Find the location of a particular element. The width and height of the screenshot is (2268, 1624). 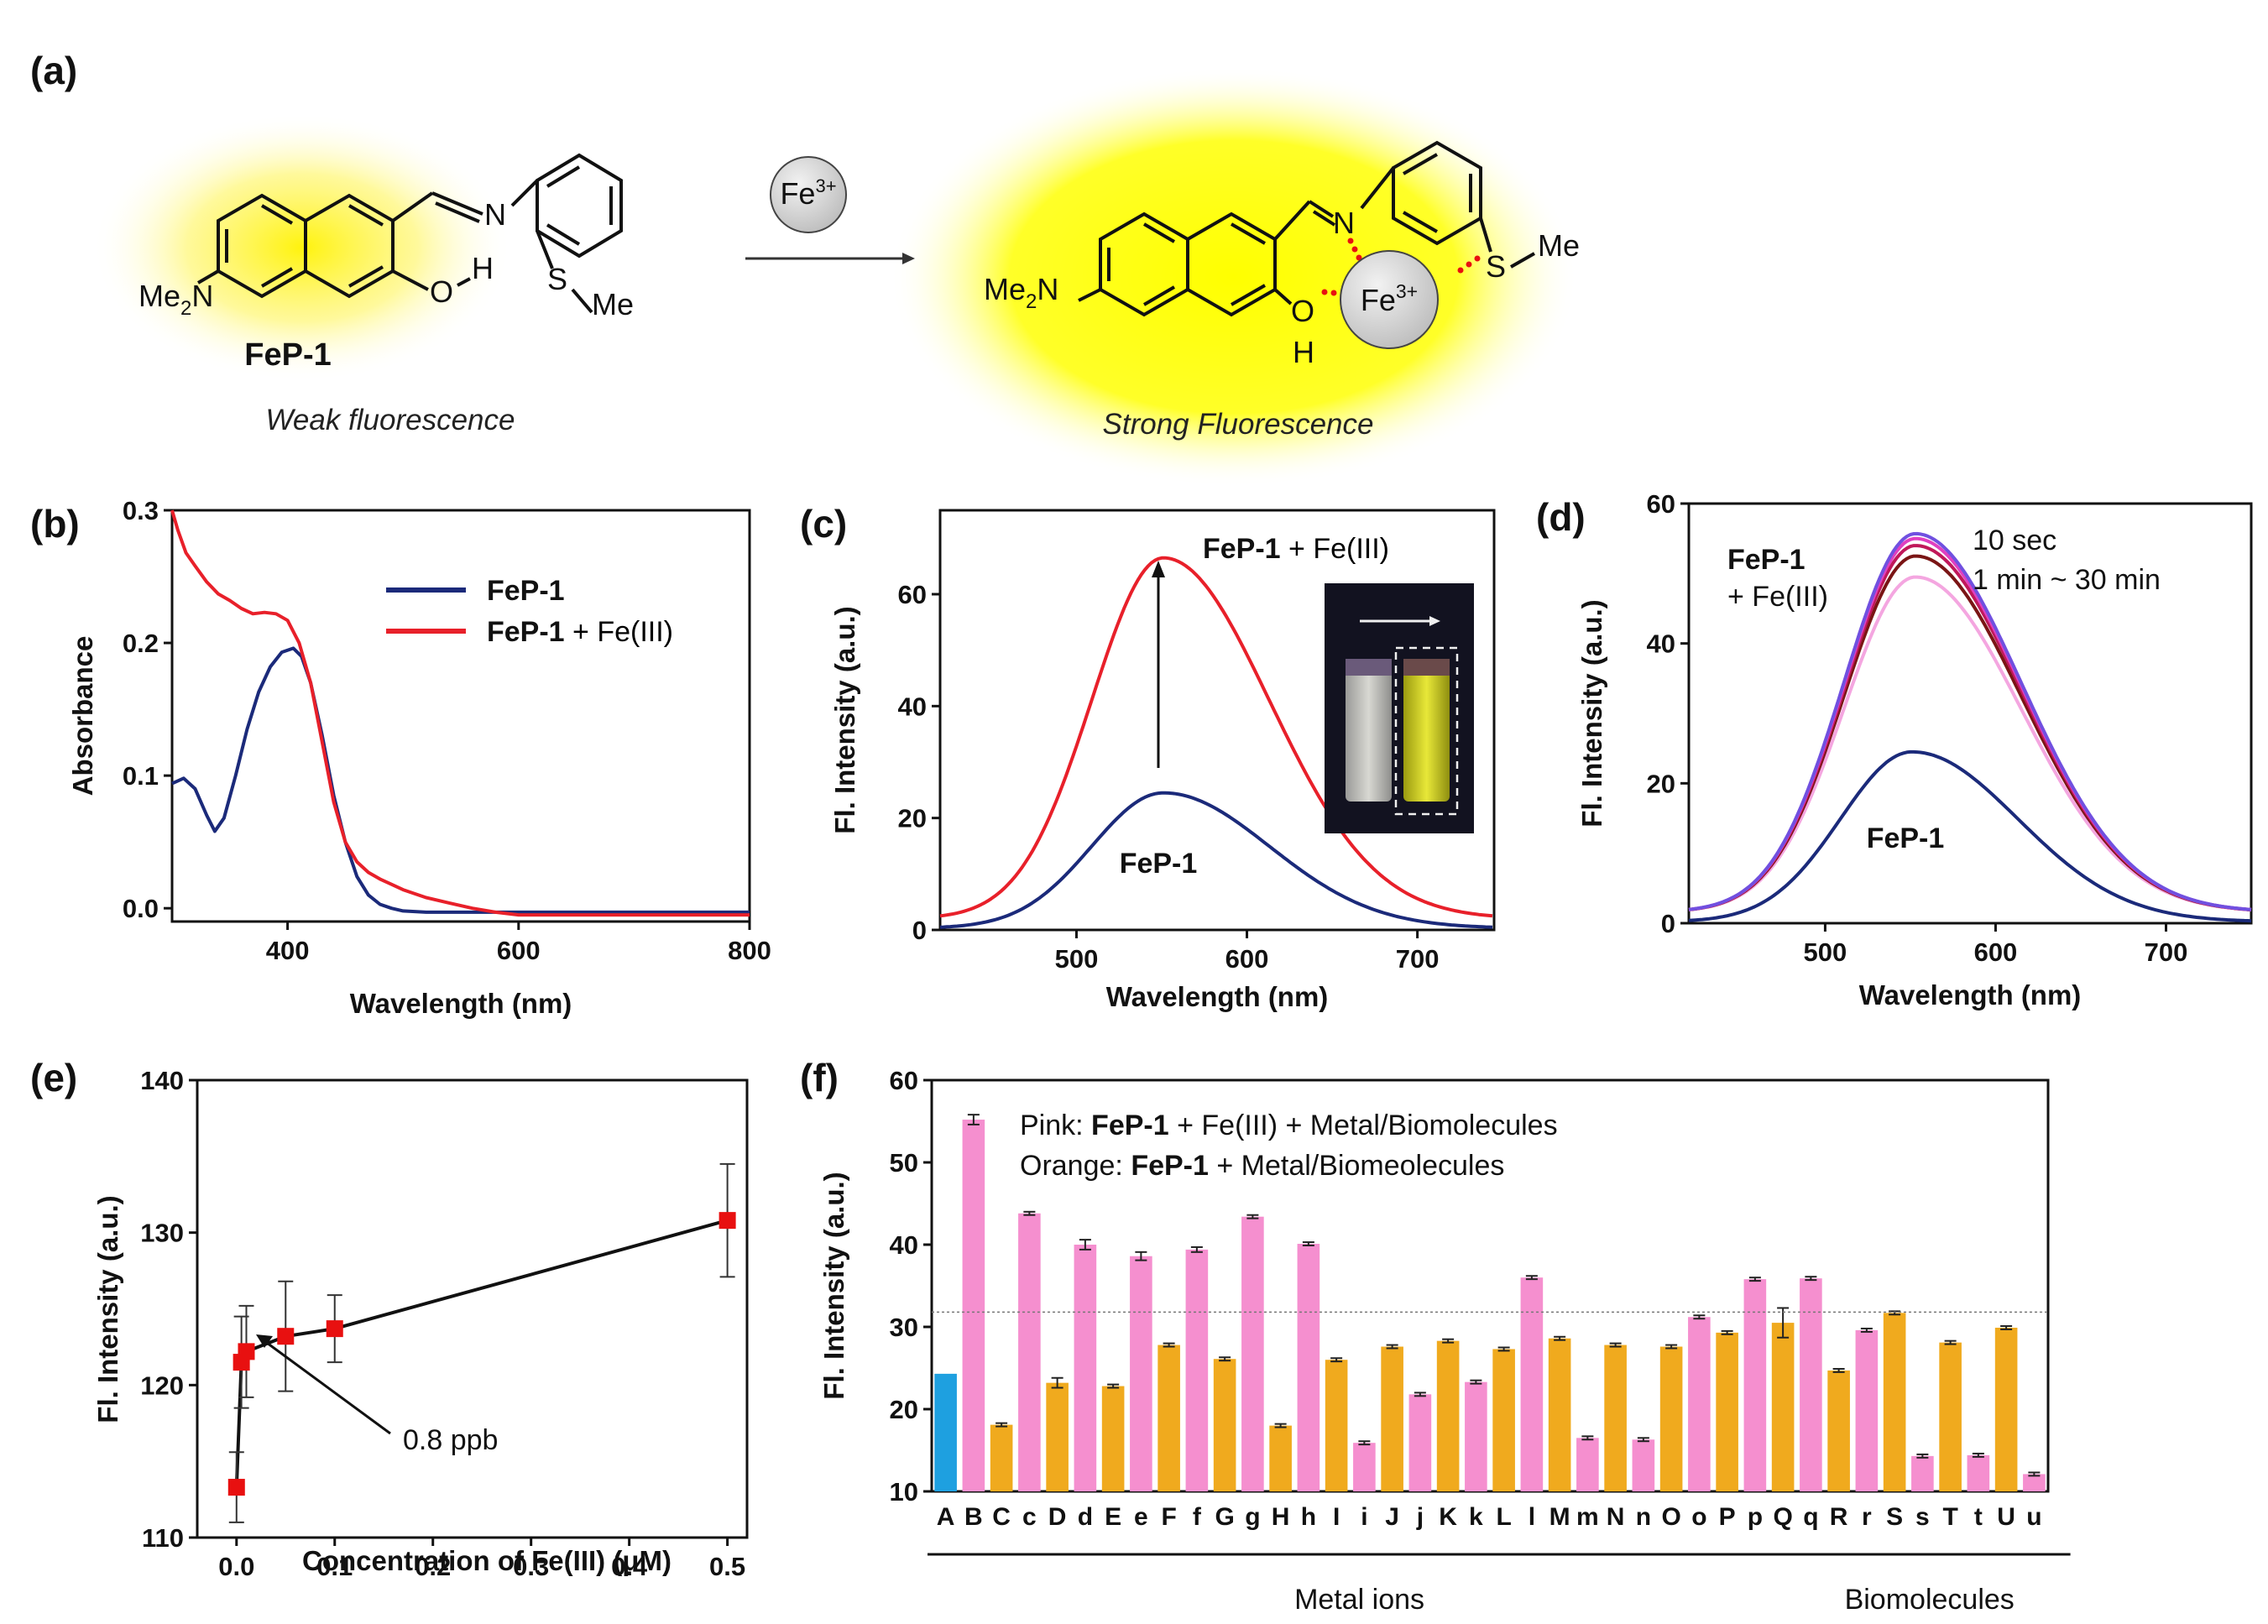

chart-f-xtick-label-9: f is located at coordinates (1197, 1517).